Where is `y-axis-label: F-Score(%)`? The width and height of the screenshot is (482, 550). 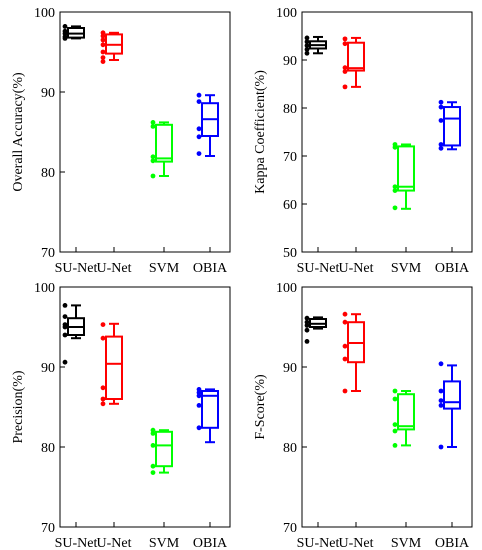
y-axis-label: F-Score(%) is located at coordinates (260, 407).